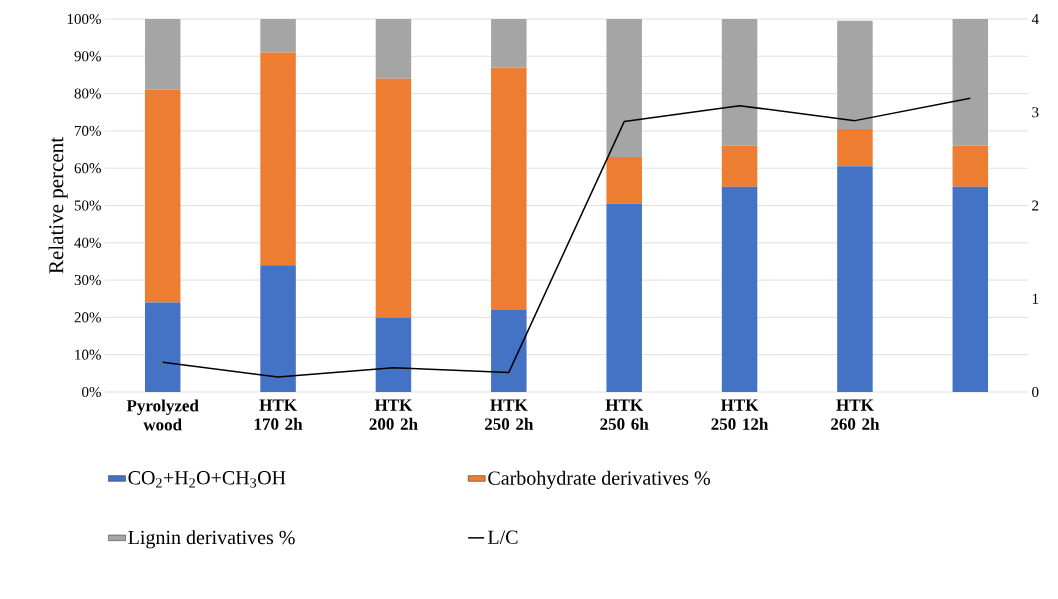 This screenshot has height=599, width=1058. What do you see at coordinates (1035, 298) in the screenshot?
I see `y2-tick-label: 1` at bounding box center [1035, 298].